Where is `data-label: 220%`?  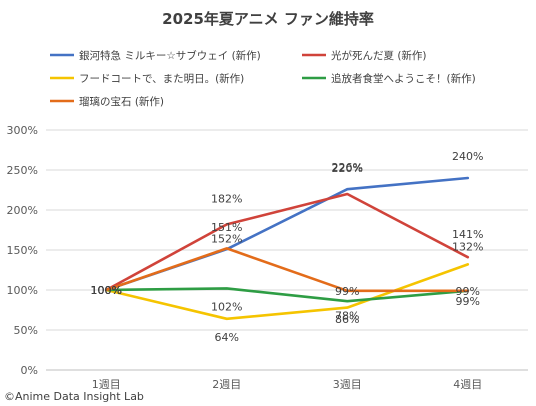
data-label: 220% is located at coordinates (347, 168).